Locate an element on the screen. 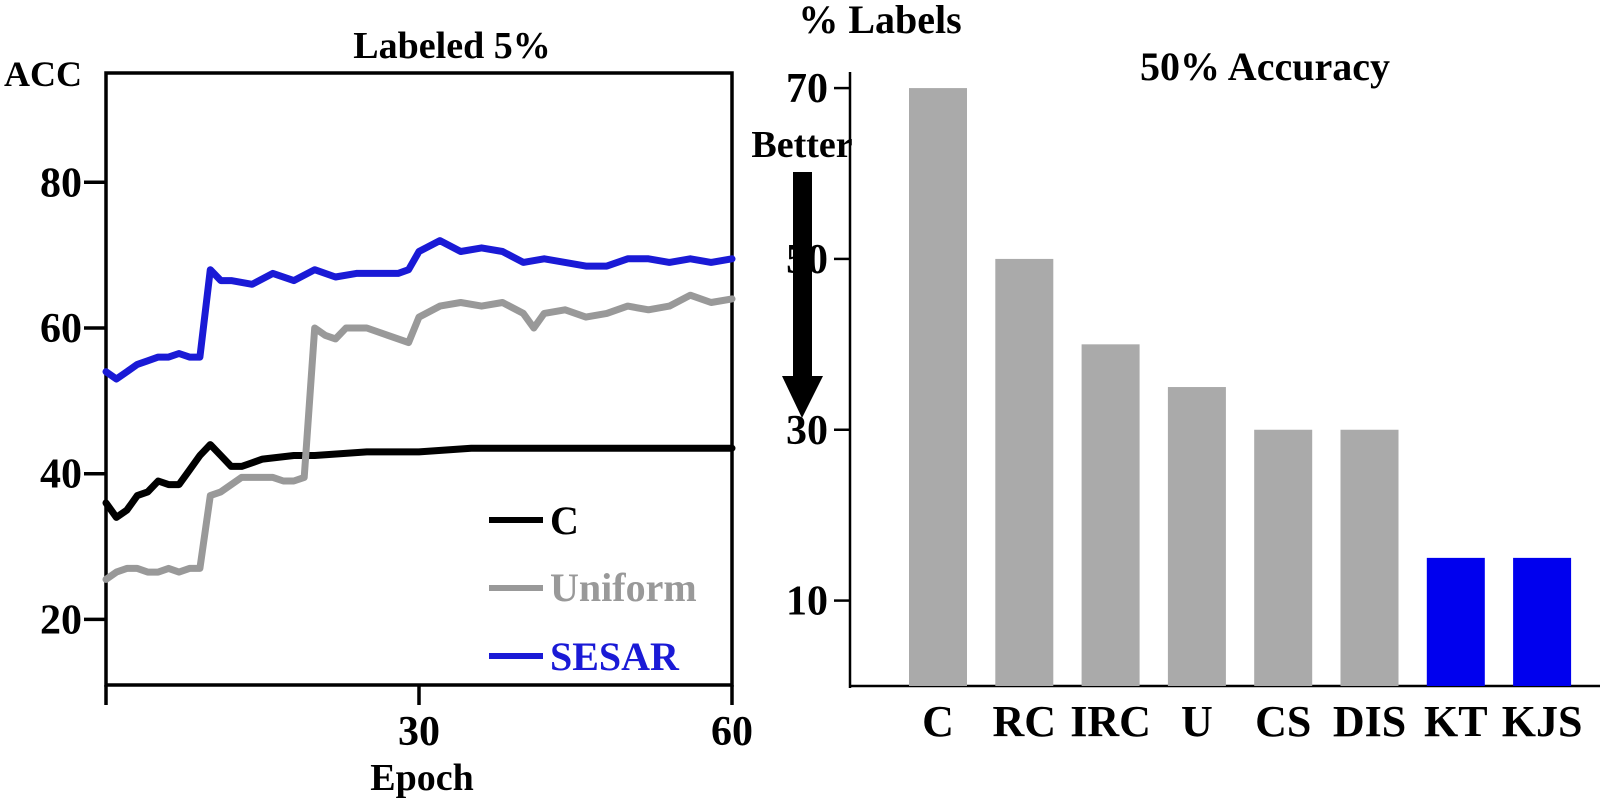 The image size is (1610, 808). bar-chart-y-tick-label: 70 is located at coordinates (807, 89).